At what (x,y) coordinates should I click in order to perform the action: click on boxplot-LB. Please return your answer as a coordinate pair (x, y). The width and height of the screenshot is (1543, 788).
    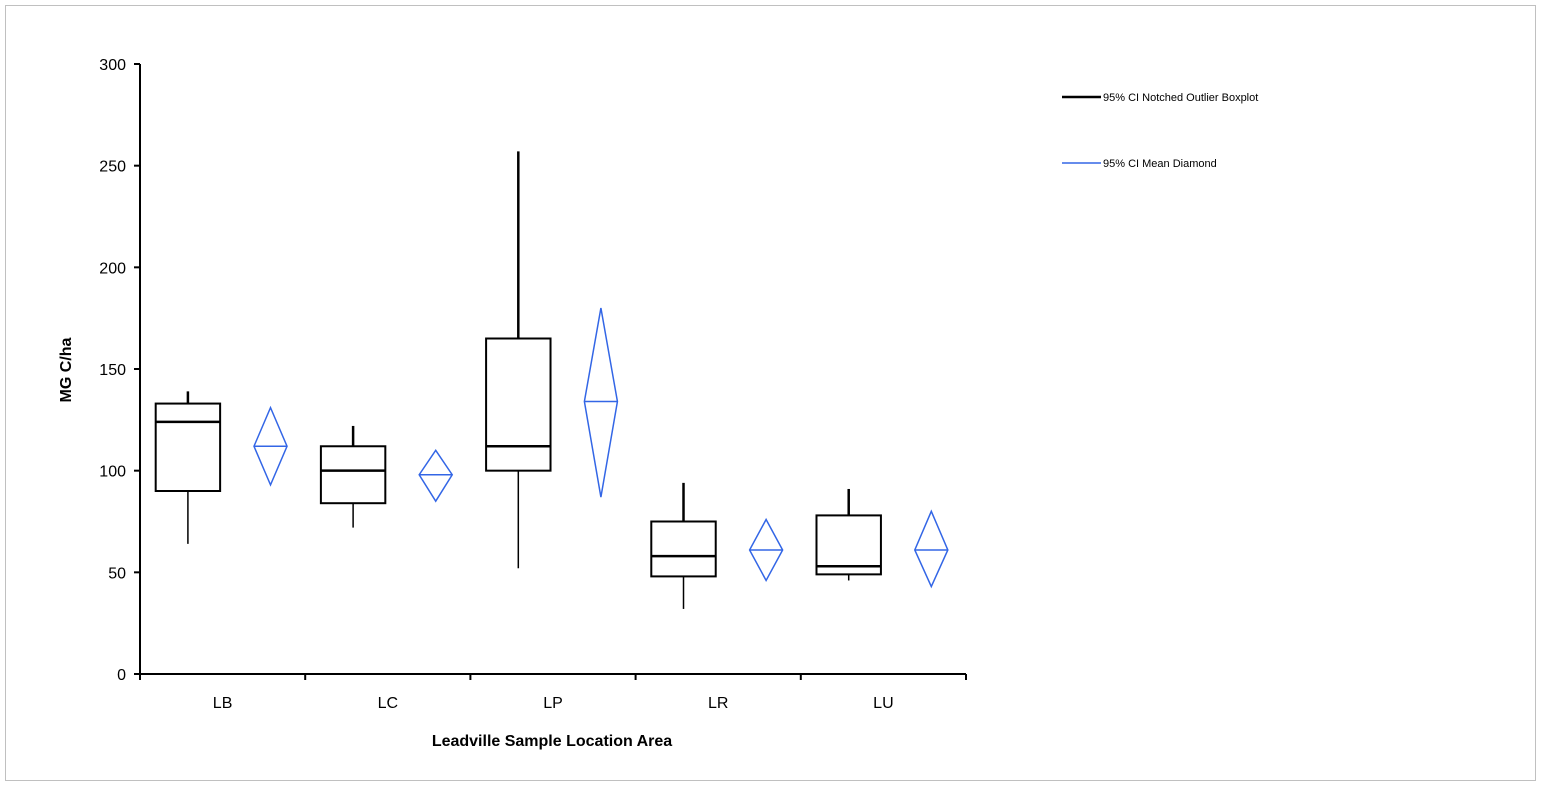
    Looking at the image, I should click on (188, 467).